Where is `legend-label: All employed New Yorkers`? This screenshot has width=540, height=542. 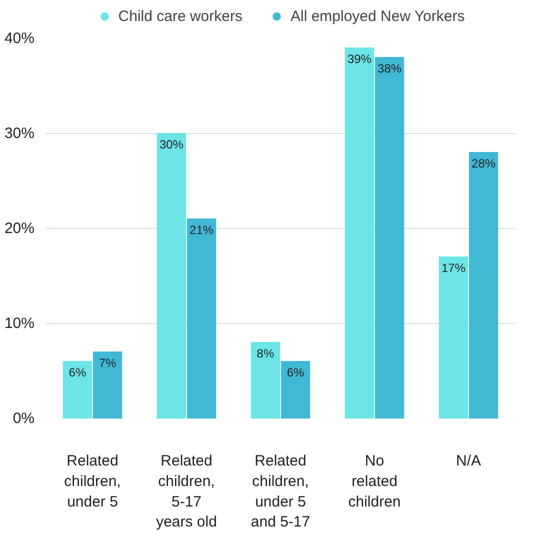 legend-label: All employed New Yorkers is located at coordinates (377, 16).